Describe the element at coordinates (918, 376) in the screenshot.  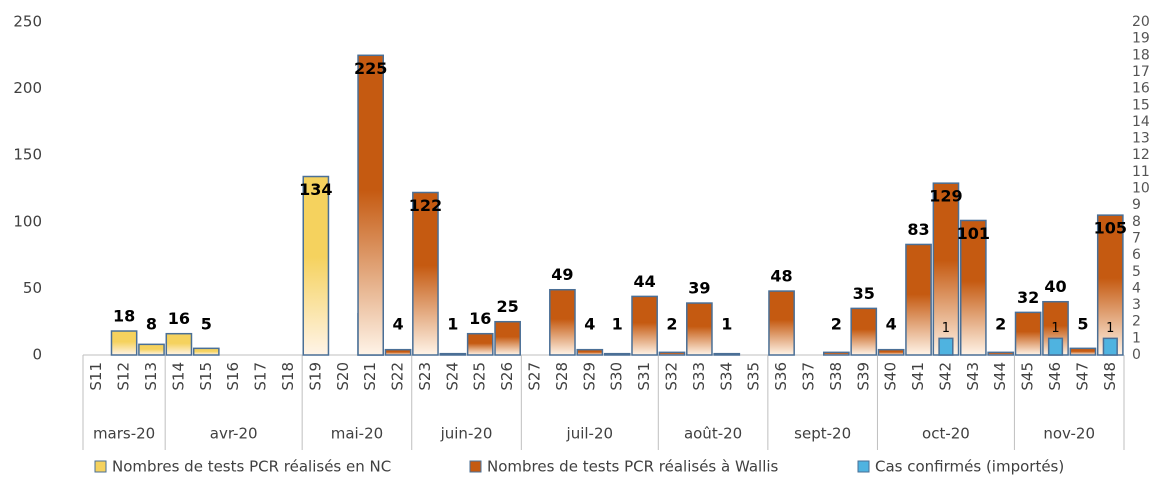
I see `x-tick-label: S41` at that location.